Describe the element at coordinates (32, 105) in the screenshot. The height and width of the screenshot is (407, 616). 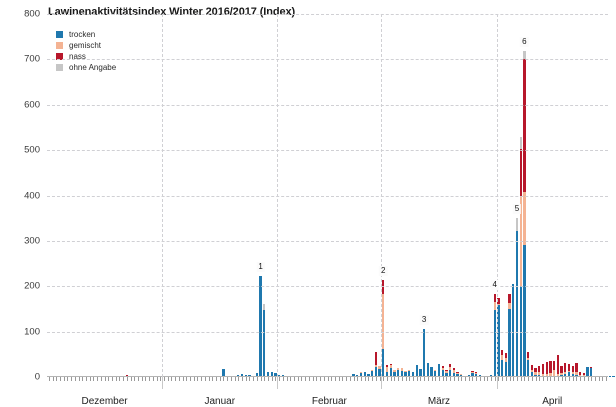
I see `y-axis-tick-label: 600` at that location.